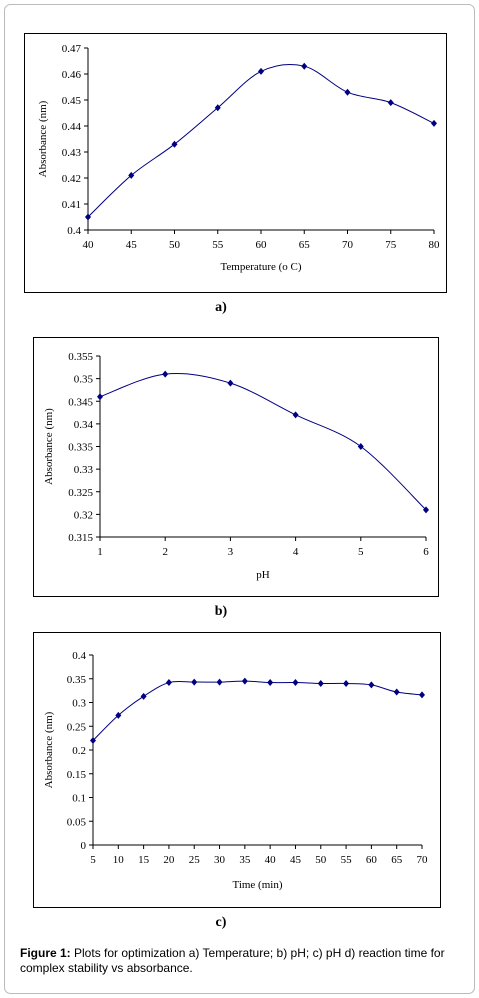  I want to click on y-tick-label: 0.33, so click(84, 470).